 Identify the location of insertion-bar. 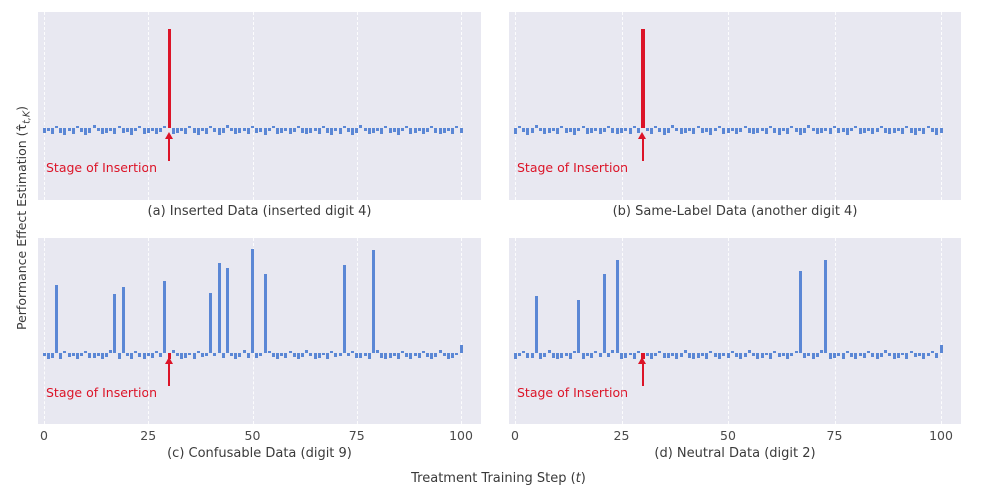
(169, 78).